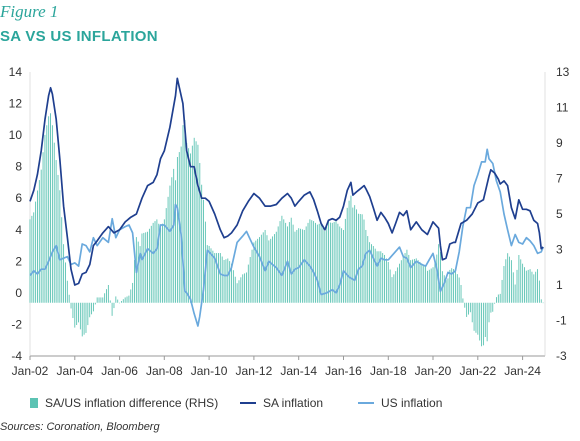 The height and width of the screenshot is (441, 580). Describe the element at coordinates (433, 371) in the screenshot. I see `x-tick-label: Jan-20` at that location.